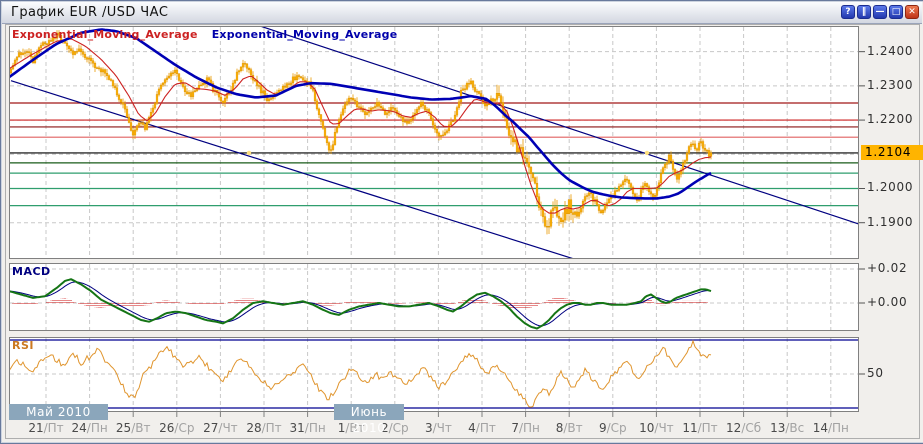 The height and width of the screenshot is (444, 923). Describe the element at coordinates (31, 271) in the screenshot. I see `macd-panel-label: MACD` at that location.